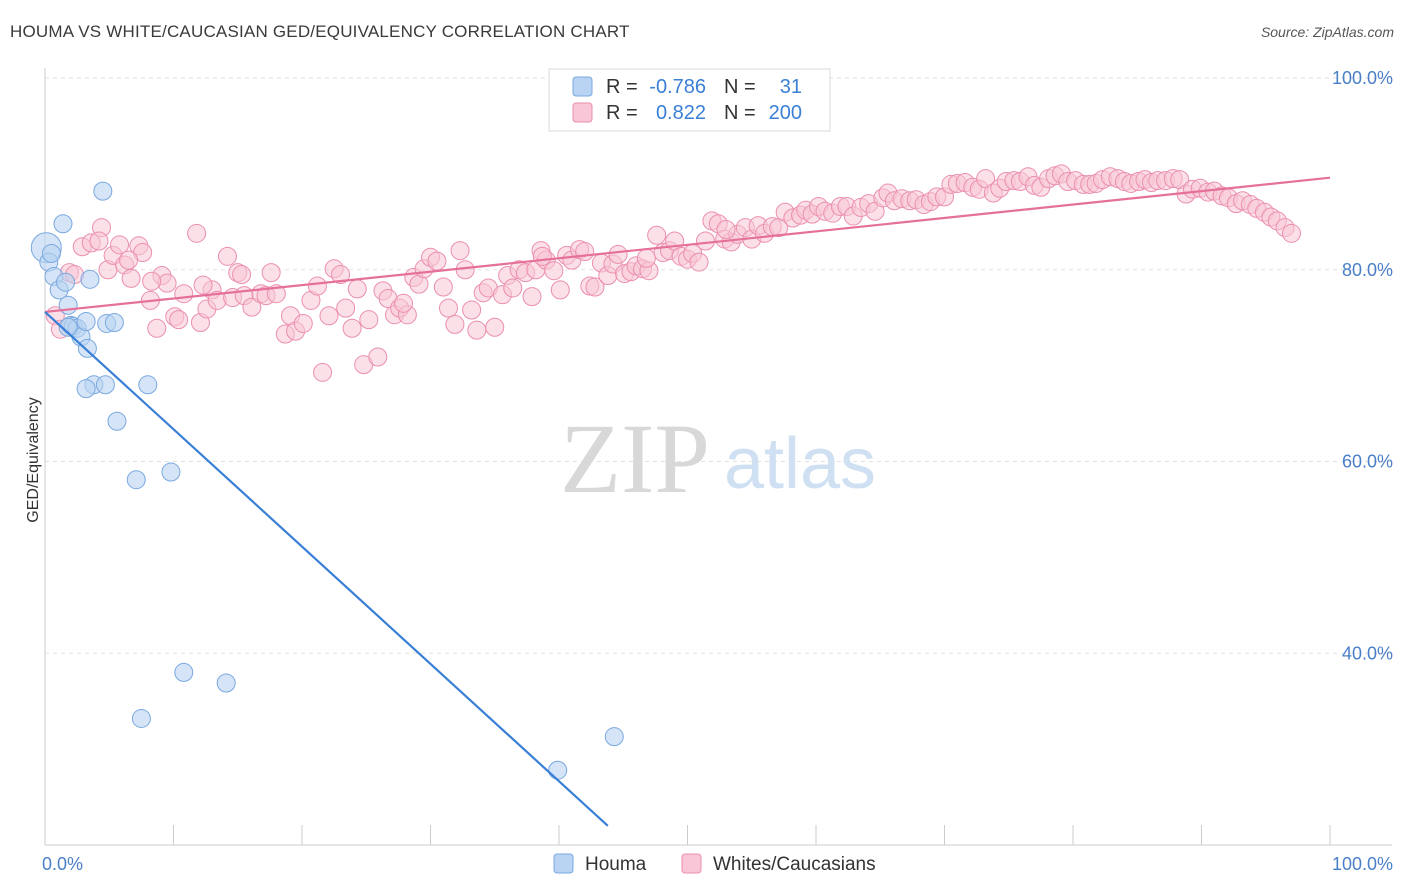 This screenshot has height=892, width=1406. Describe the element at coordinates (740, 87) in the screenshot. I see `legend-n-label-houma: N =` at that location.